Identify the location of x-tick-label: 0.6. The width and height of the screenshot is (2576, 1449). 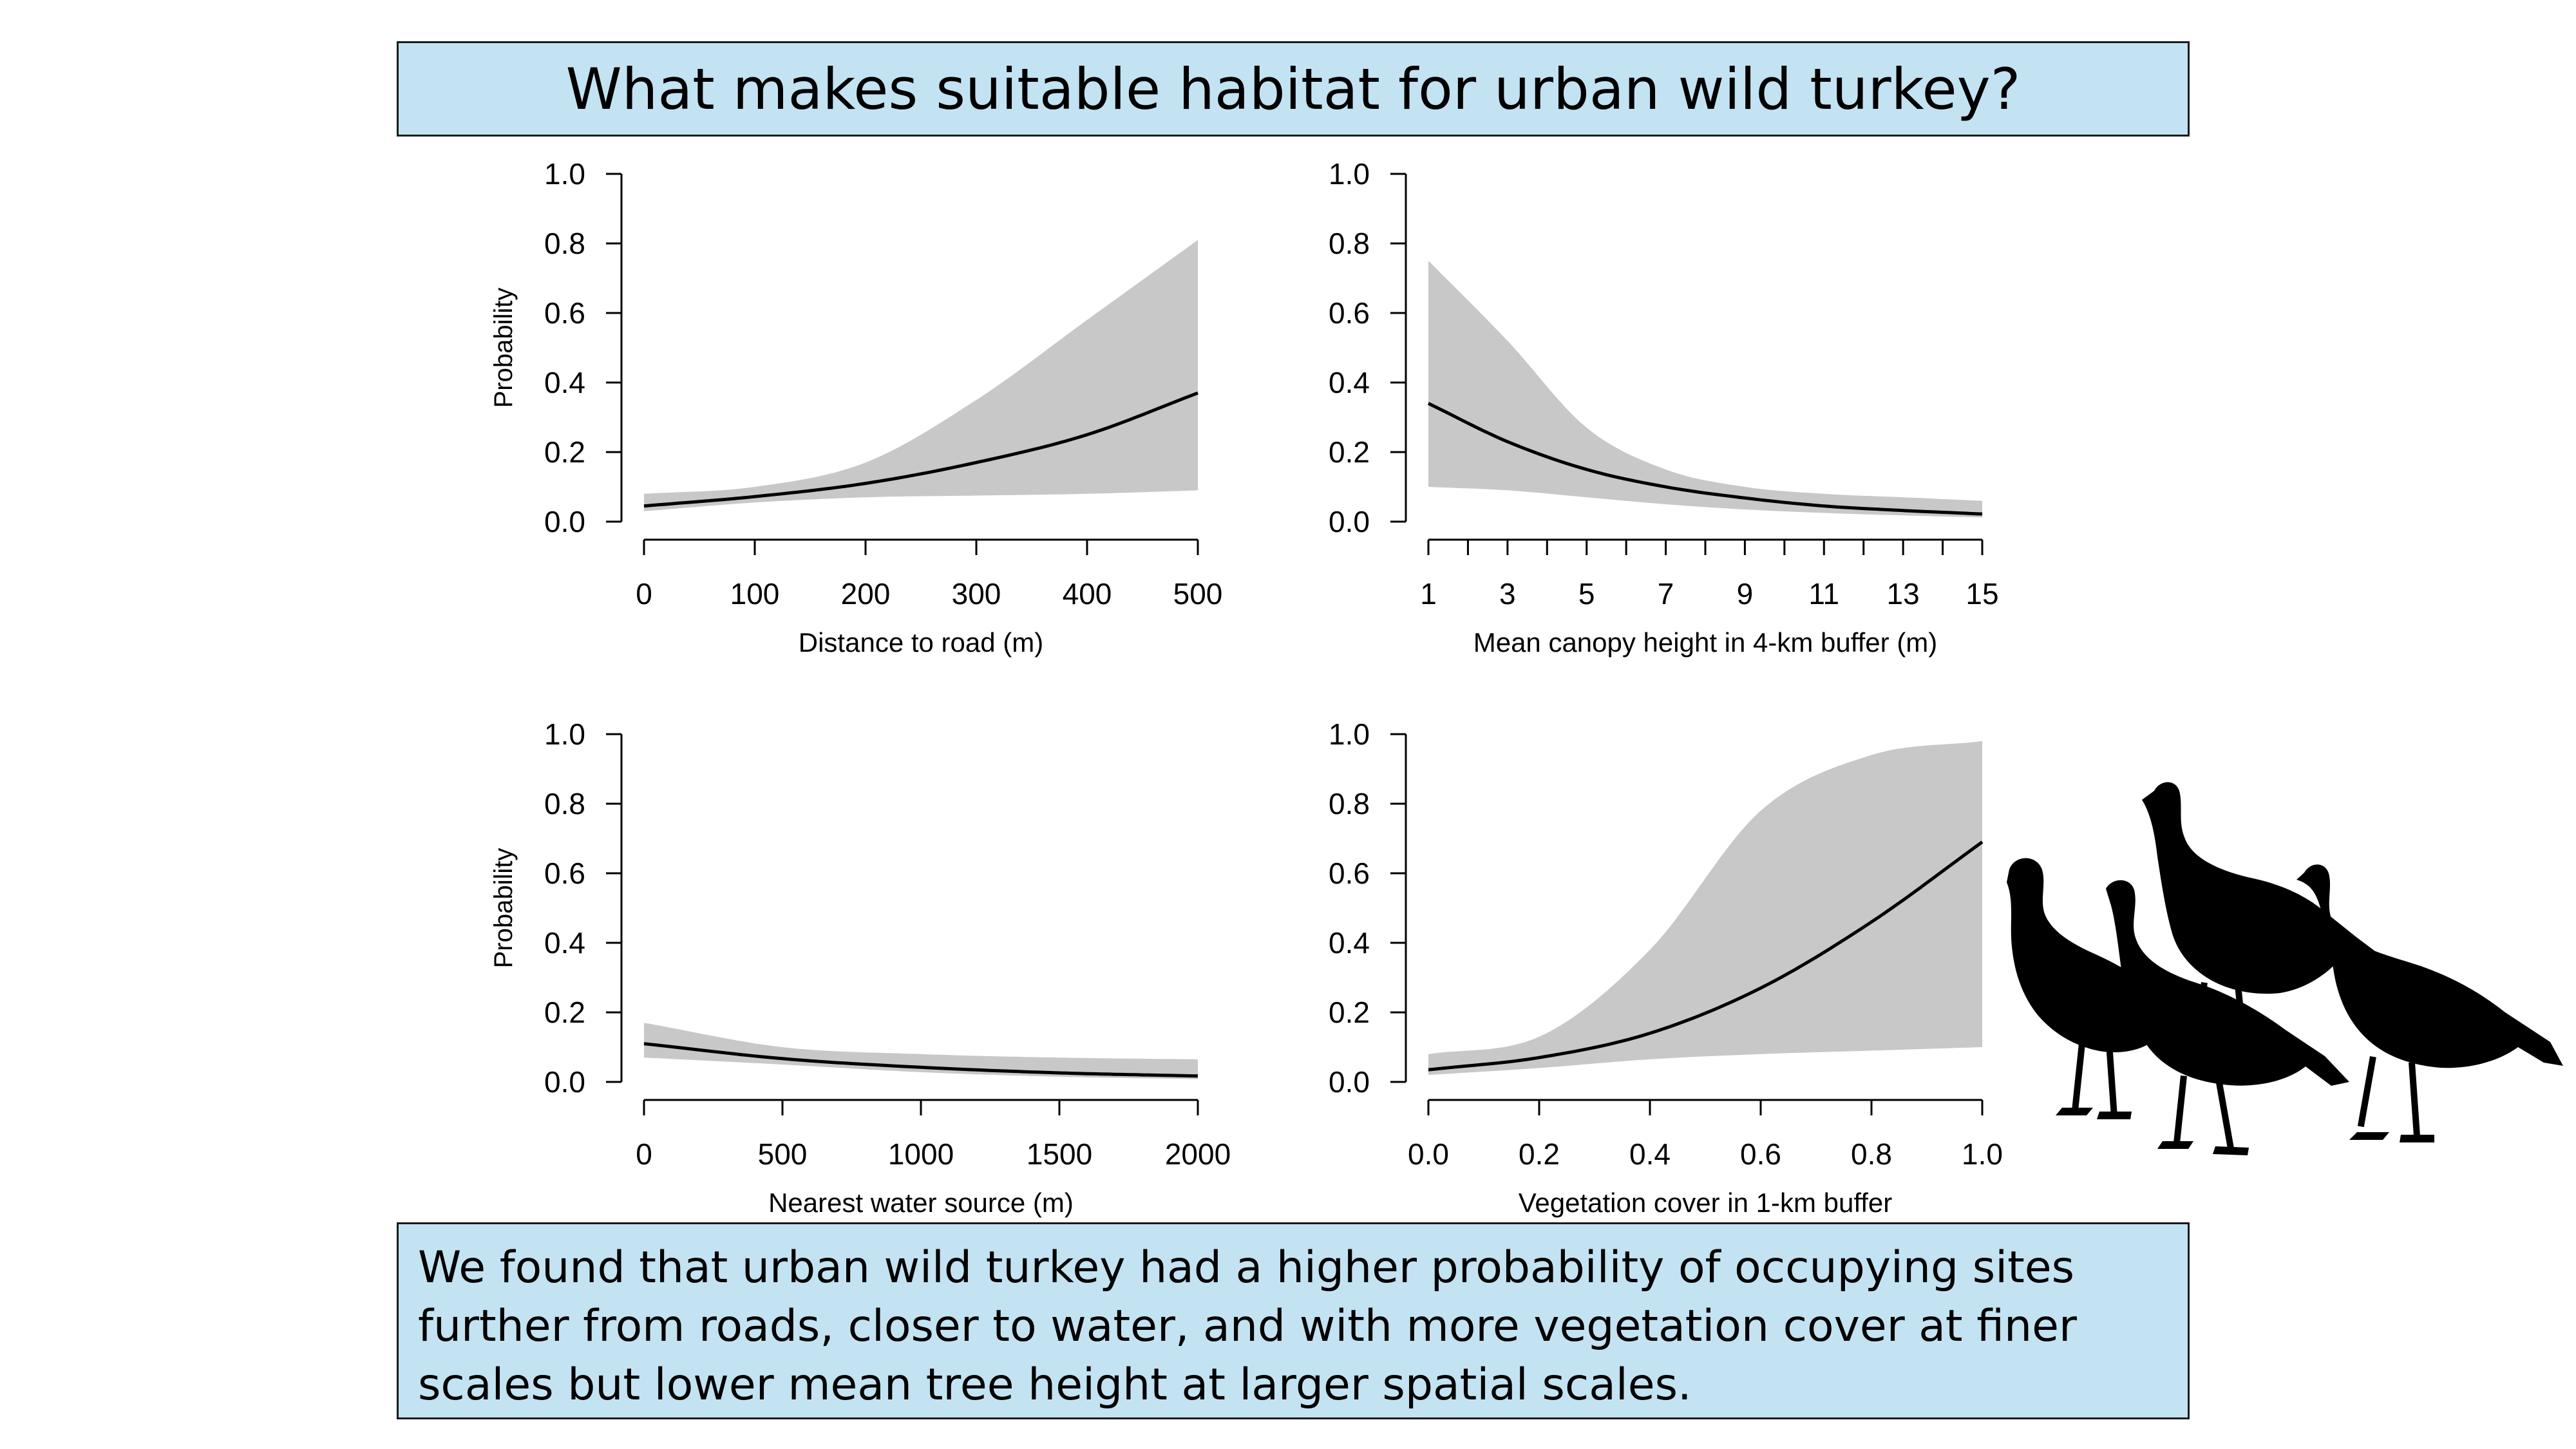
(1760, 1154).